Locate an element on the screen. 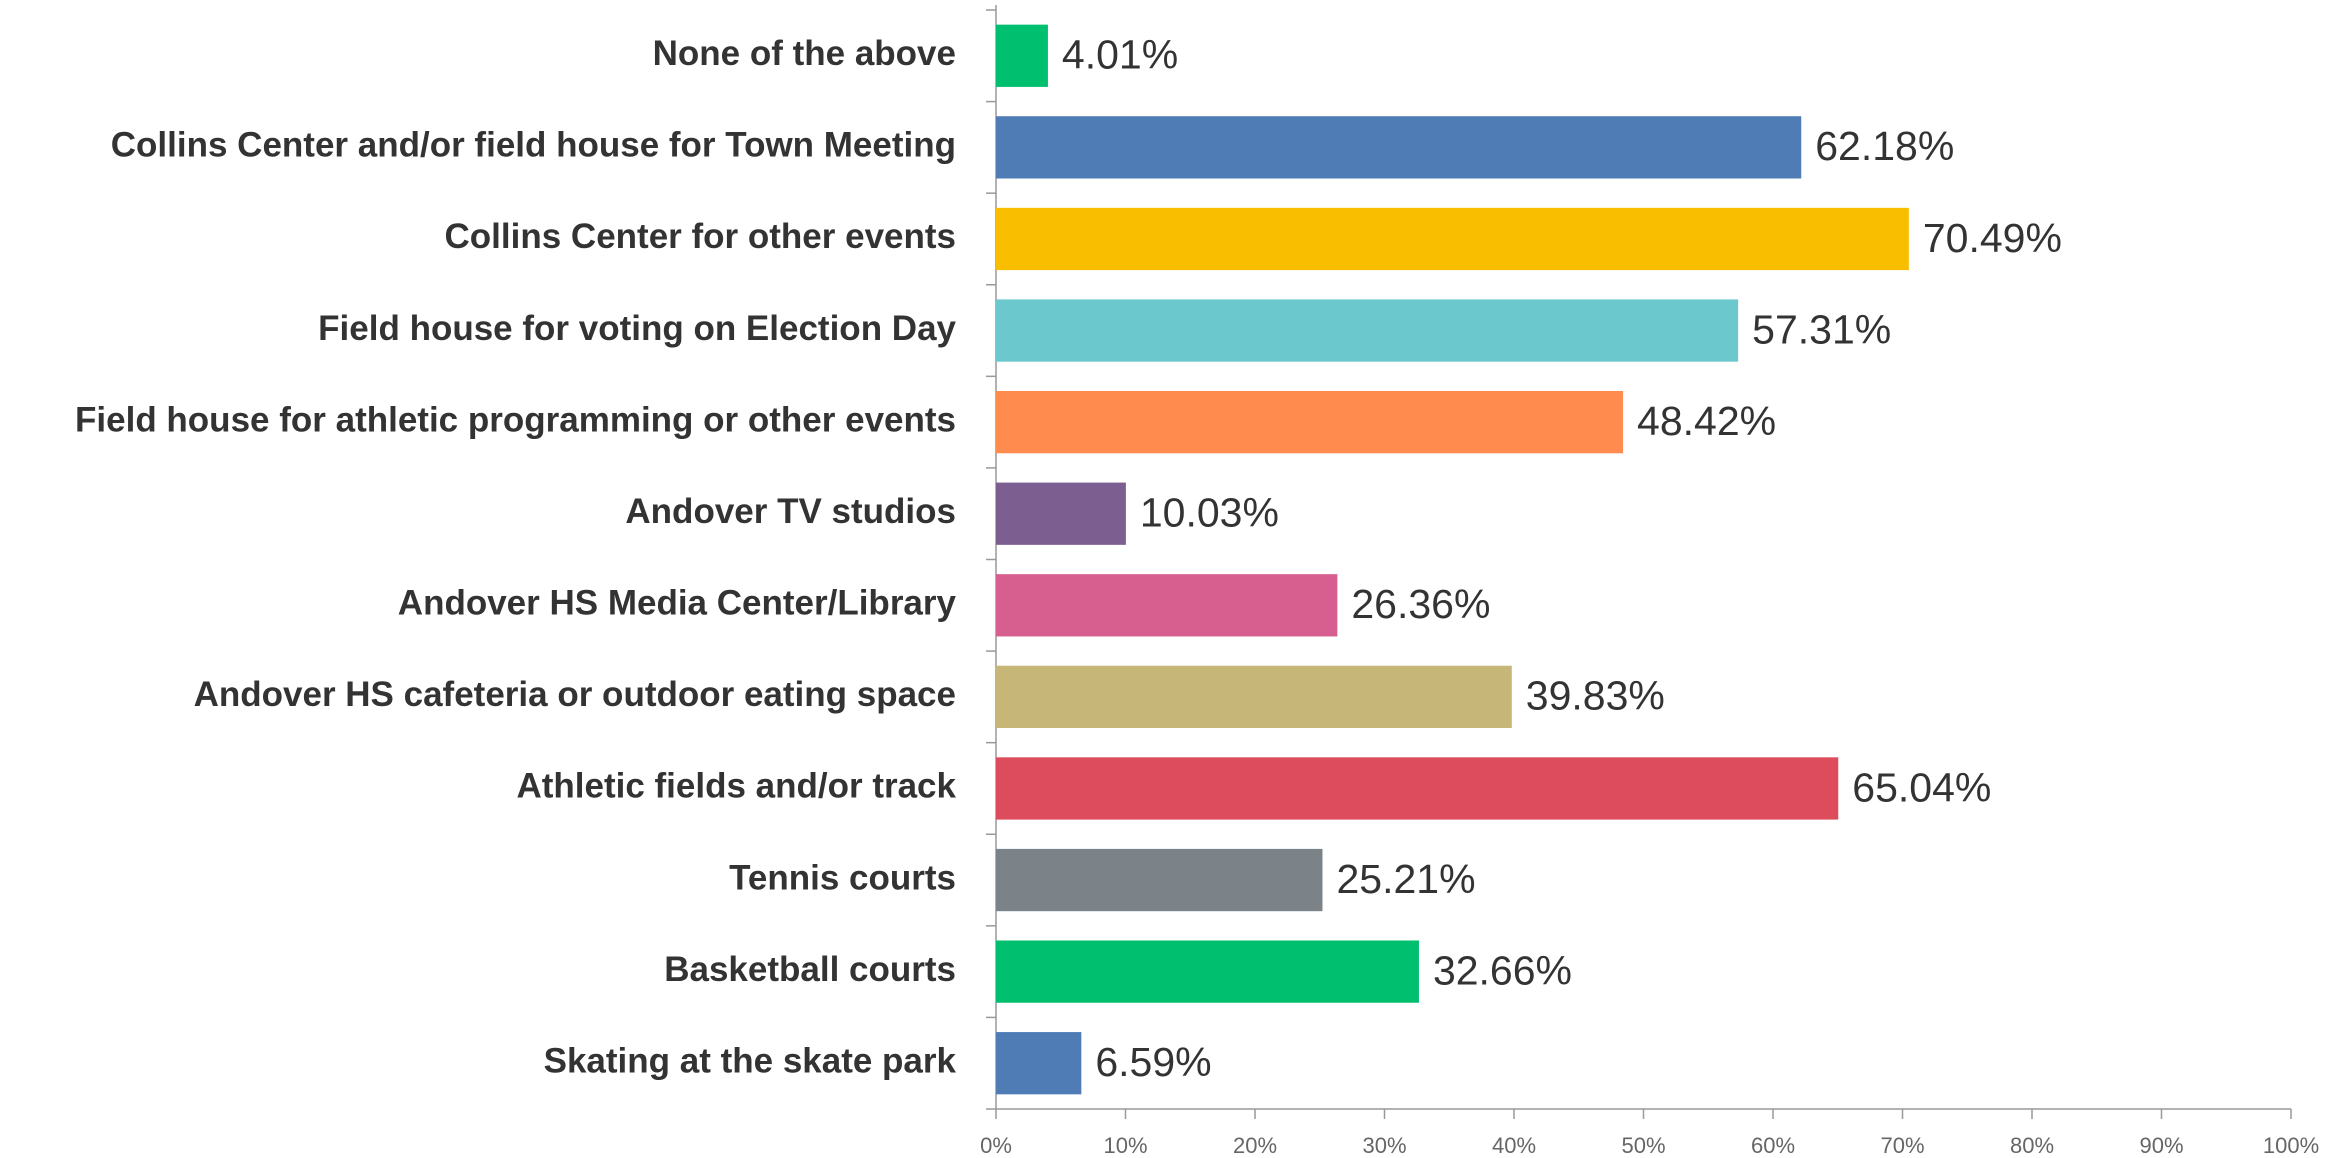 The height and width of the screenshot is (1158, 2336). x-tick-label: 100% is located at coordinates (2291, 1145).